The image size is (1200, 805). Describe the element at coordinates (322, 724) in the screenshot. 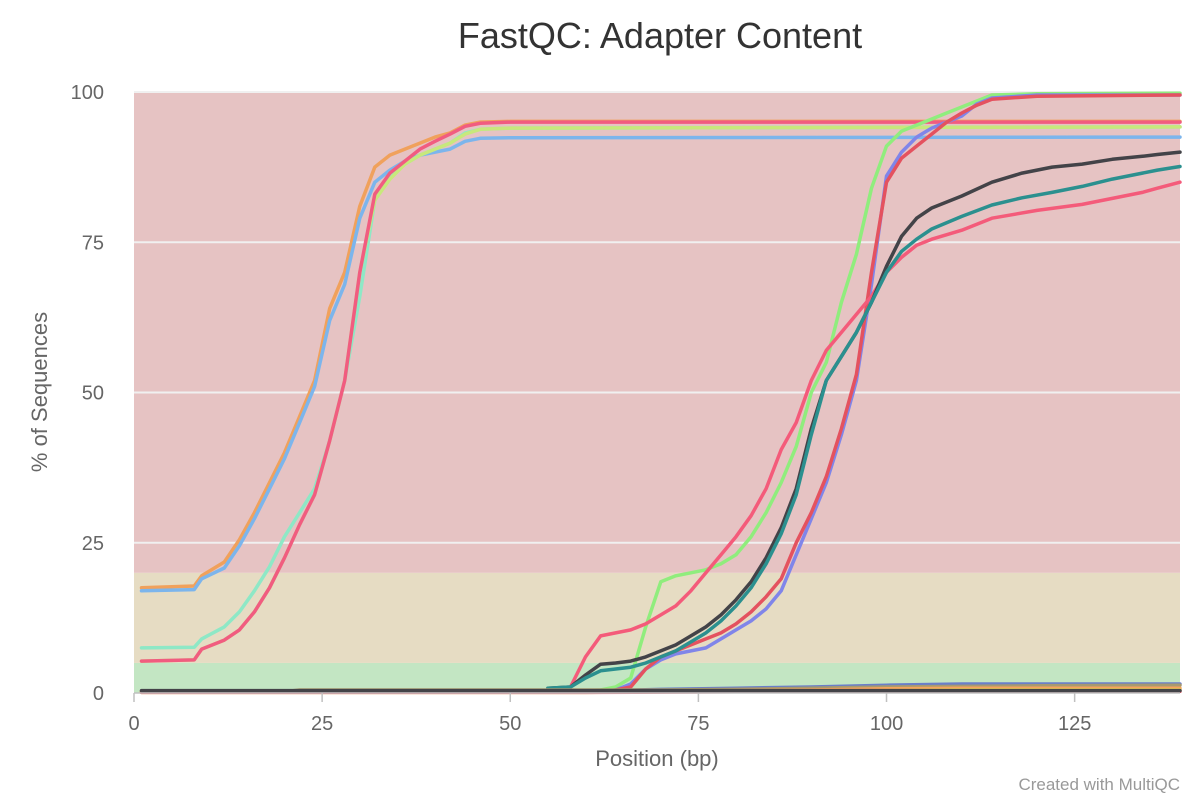

I see `x-tick-label-25: 25` at that location.